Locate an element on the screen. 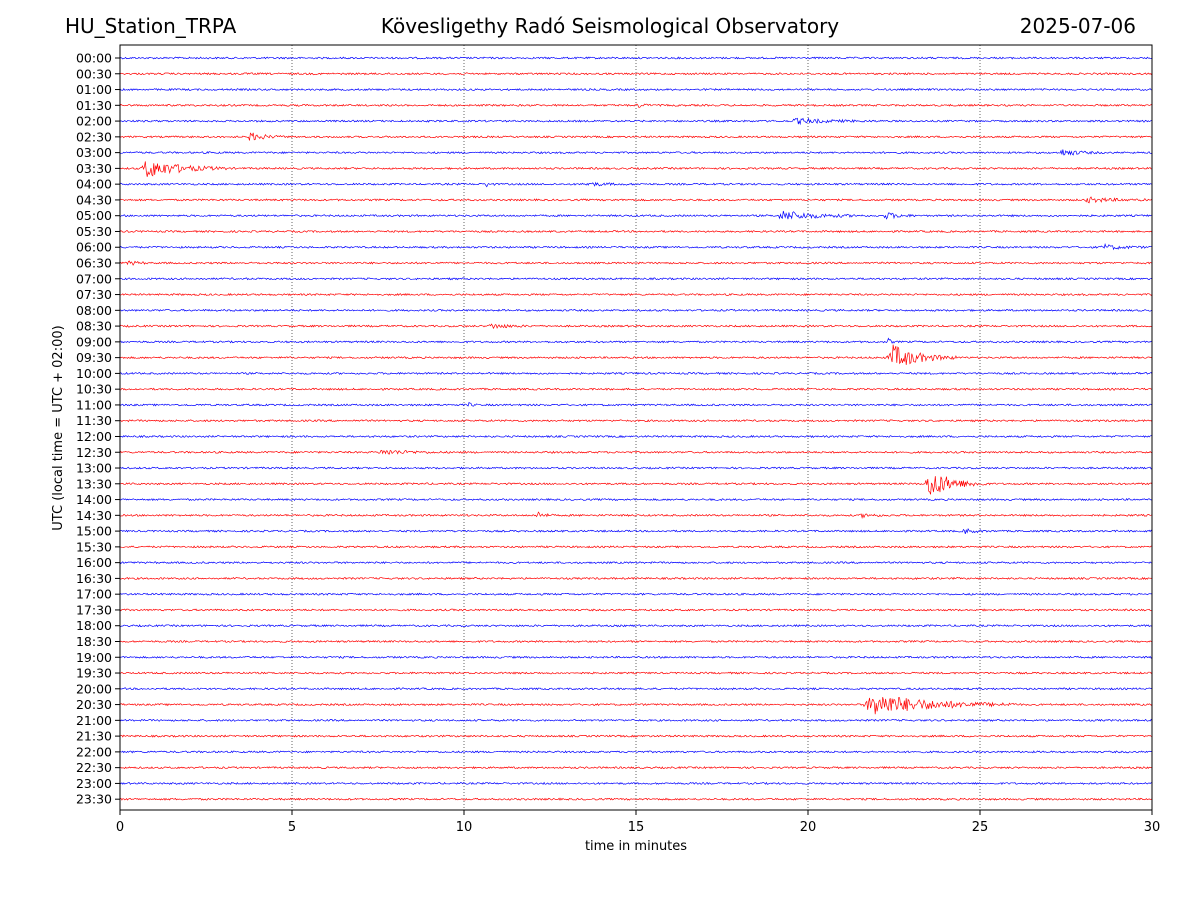  y-tick-label: 11:00 is located at coordinates (94, 404).